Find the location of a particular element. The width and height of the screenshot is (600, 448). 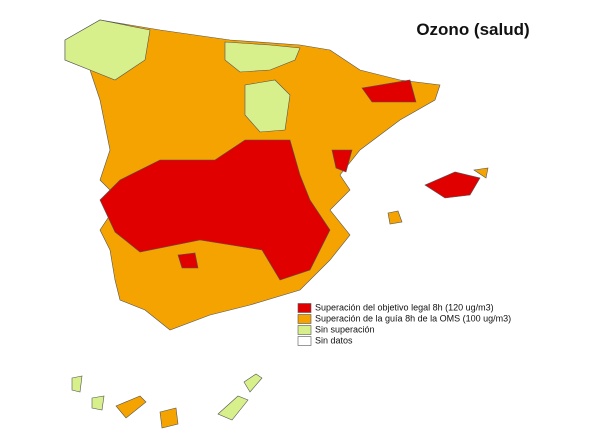

region-centre is located at coordinates (215, 210).